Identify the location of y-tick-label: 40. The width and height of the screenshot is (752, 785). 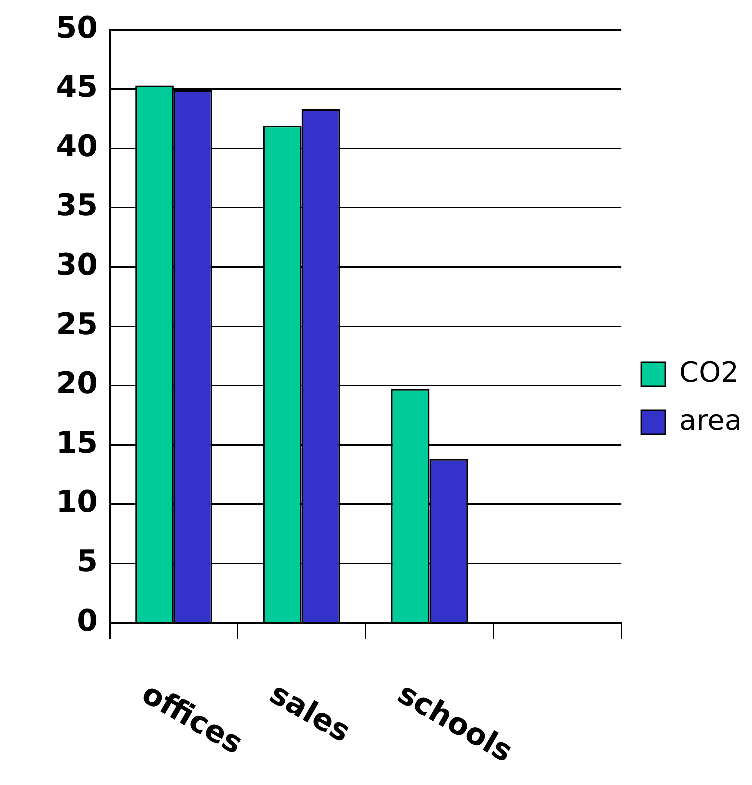
(77, 146).